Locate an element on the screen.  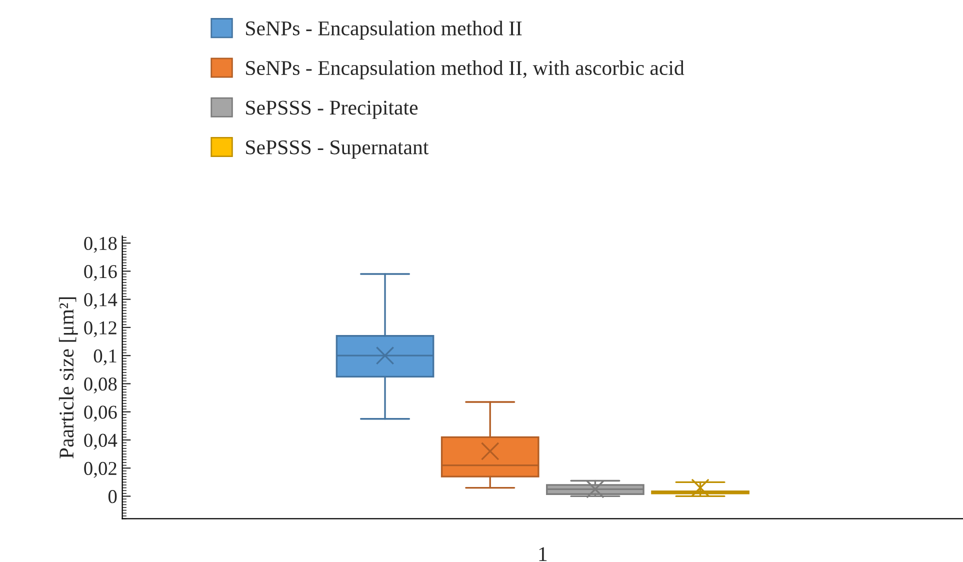
y-tick-label: 0,16 is located at coordinates (100, 273).